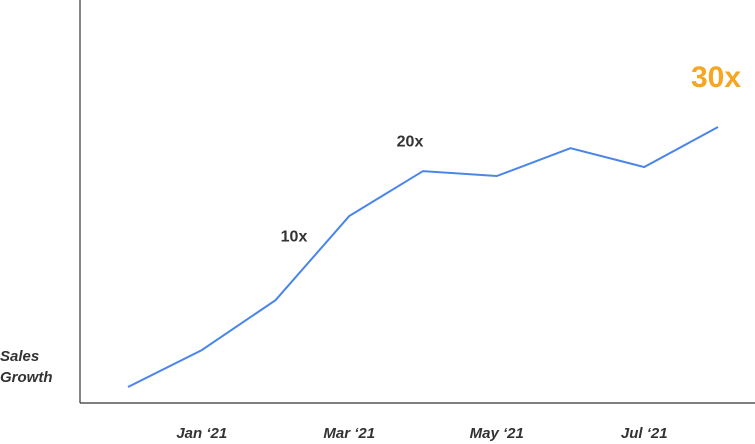 The height and width of the screenshot is (444, 755). Describe the element at coordinates (26, 367) in the screenshot. I see `y-axis-label: Sales Growth` at that location.